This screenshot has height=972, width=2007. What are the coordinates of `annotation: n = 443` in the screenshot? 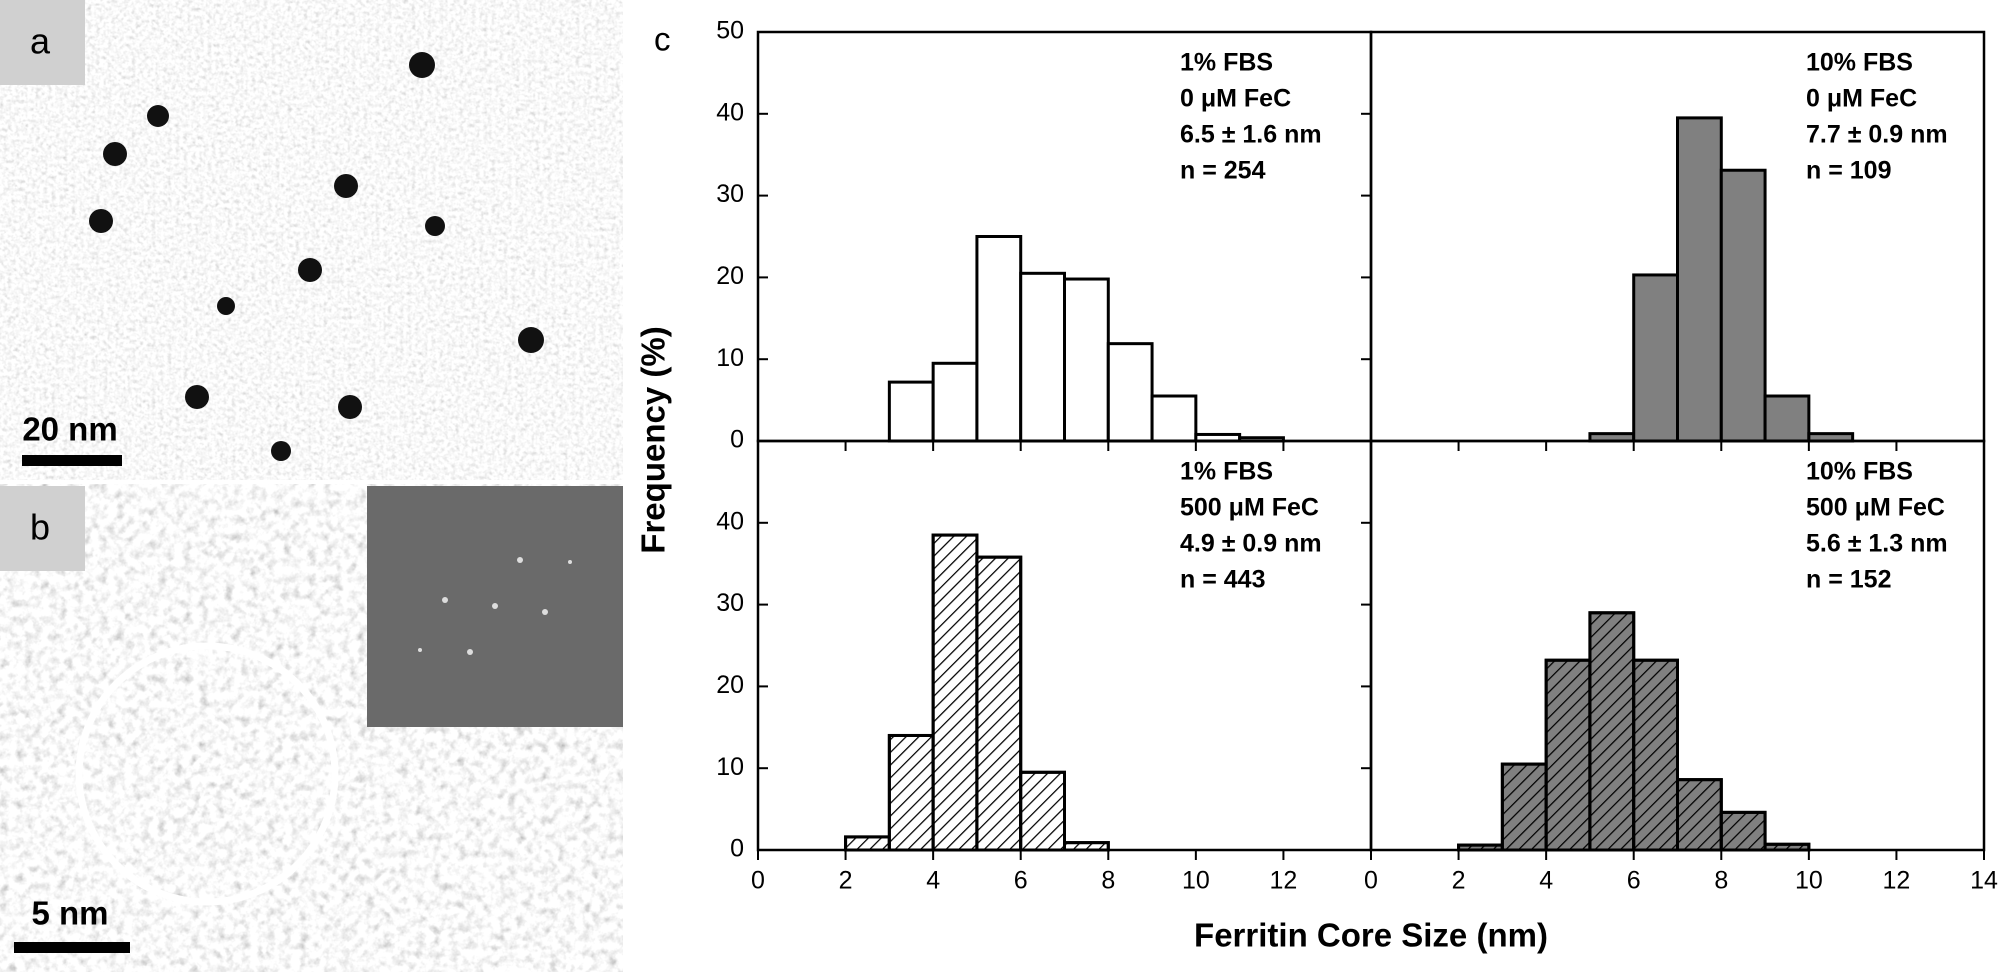 It's located at (1222, 580).